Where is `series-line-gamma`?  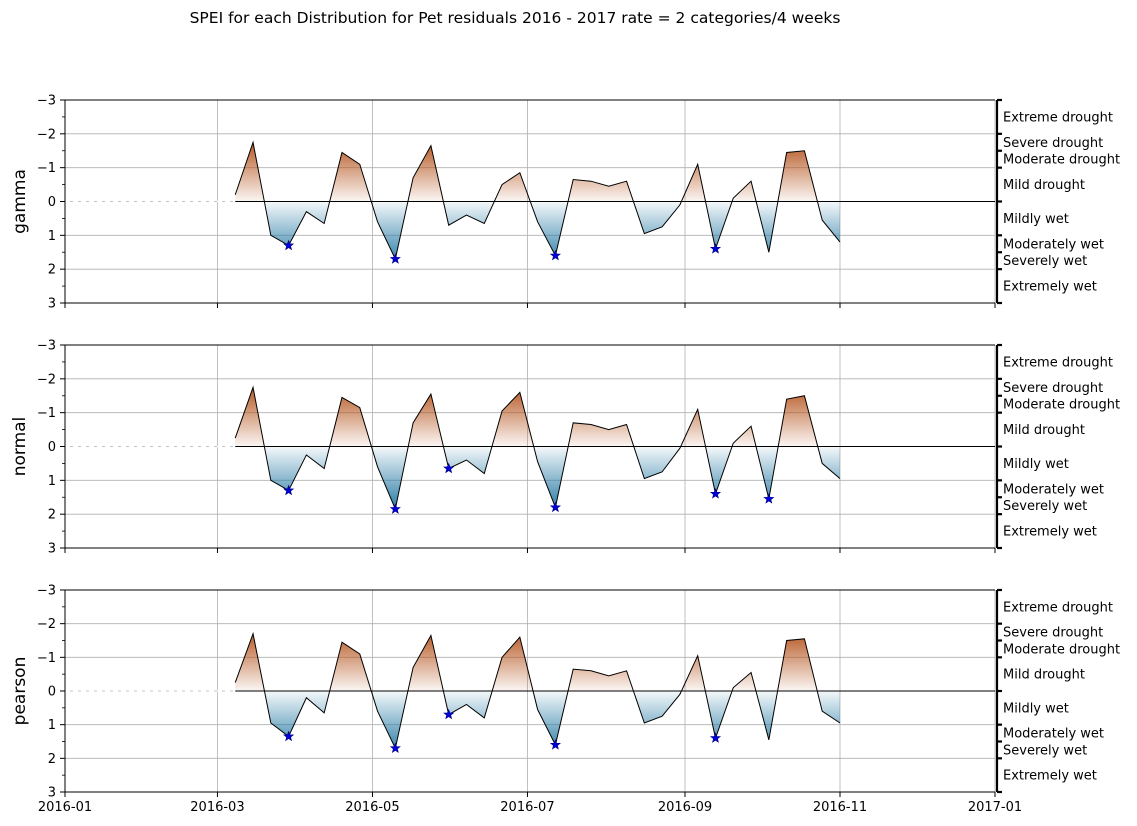
series-line-gamma is located at coordinates (537, 200).